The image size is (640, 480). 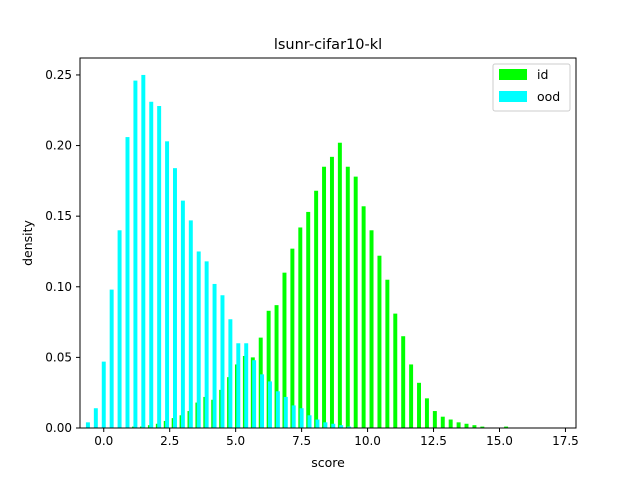 What do you see at coordinates (499, 441) in the screenshot?
I see `x-tick-label: 15.0` at bounding box center [499, 441].